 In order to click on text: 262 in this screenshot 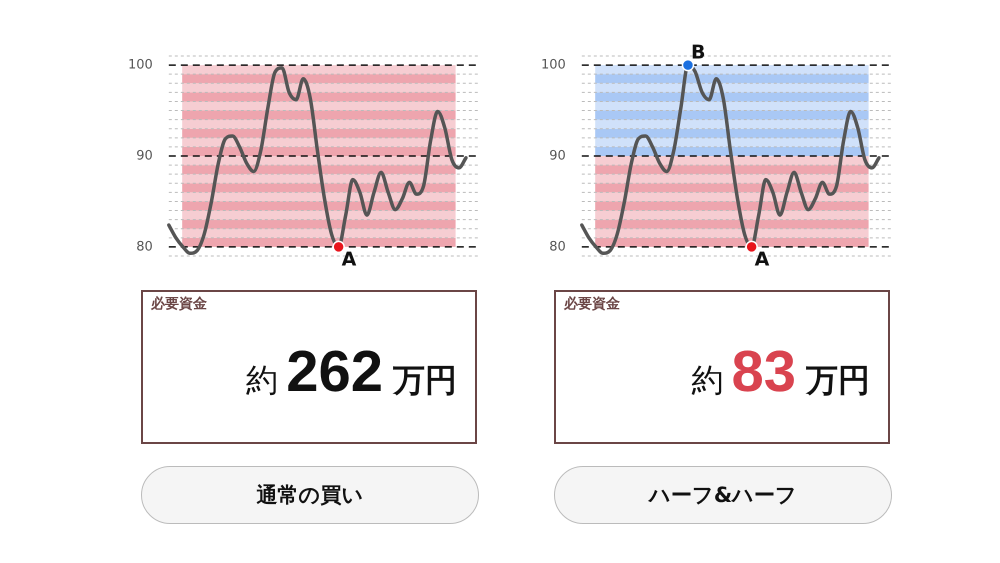, I will do `click(334, 371)`.